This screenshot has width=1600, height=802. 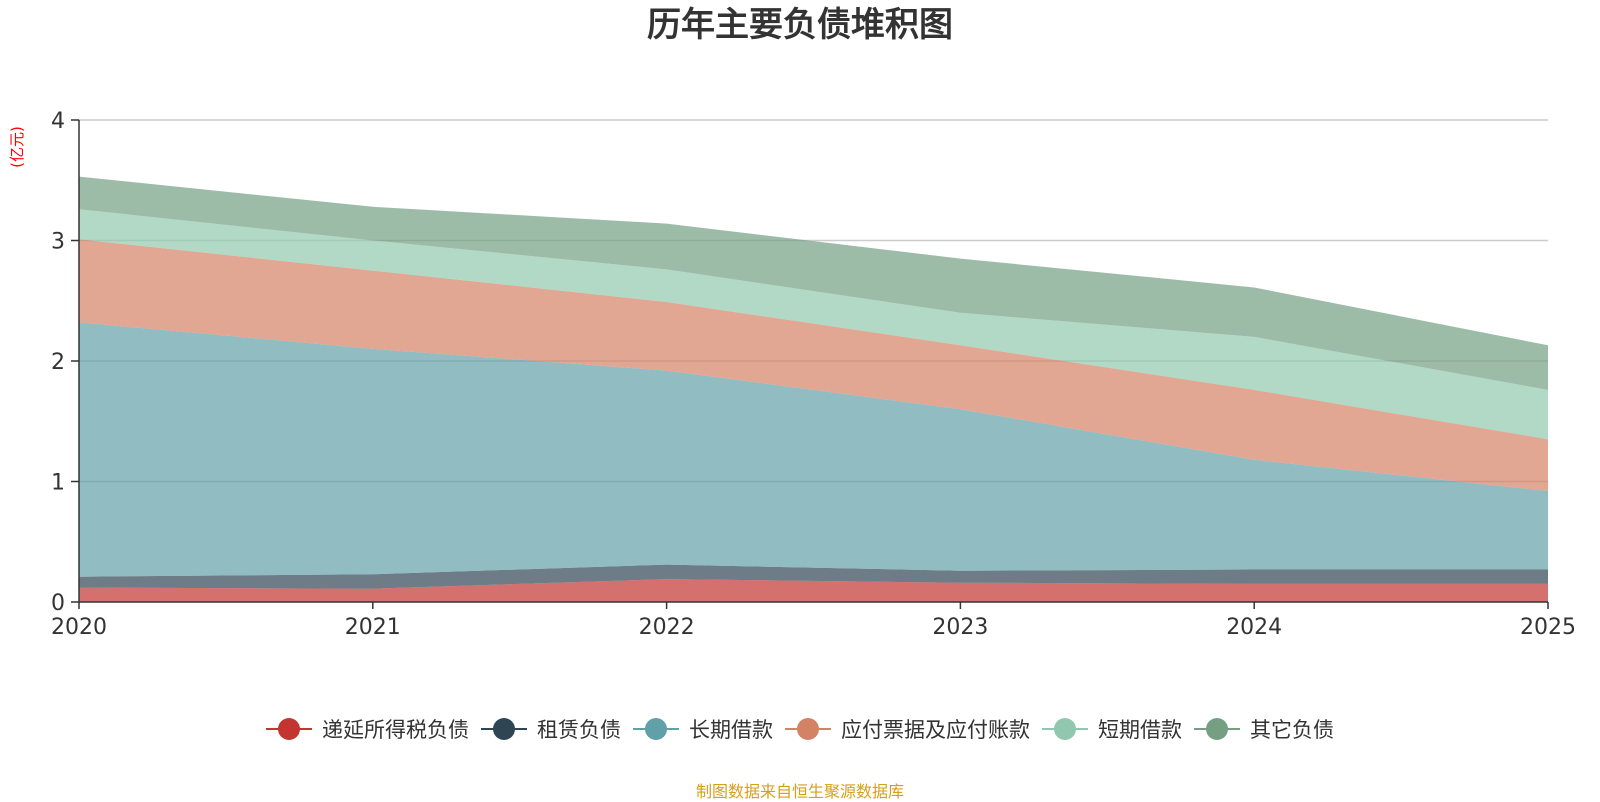 What do you see at coordinates (79, 627) in the screenshot?
I see `x-tick-label: 2020` at bounding box center [79, 627].